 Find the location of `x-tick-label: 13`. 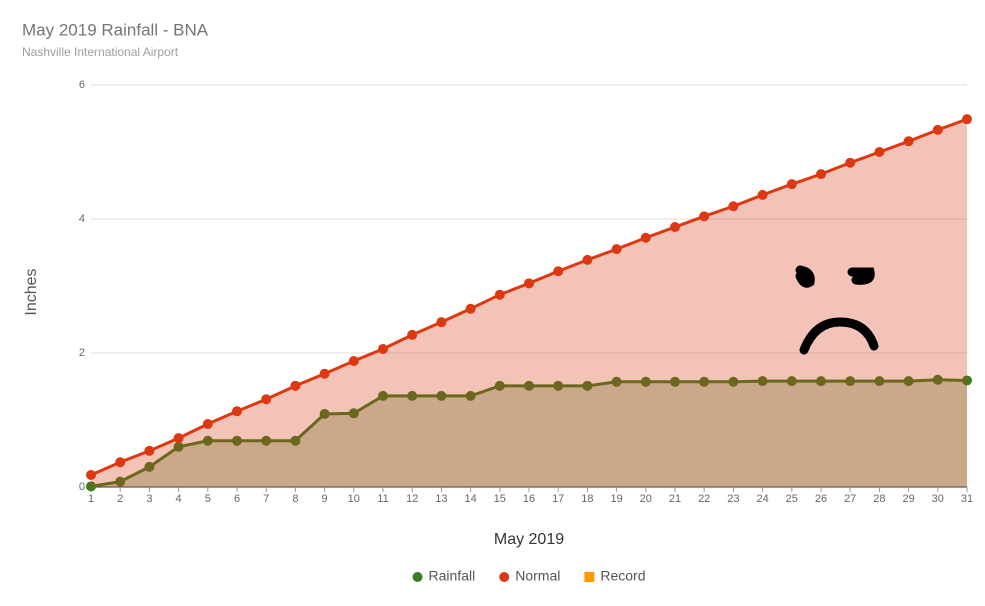

x-tick-label: 13 is located at coordinates (441, 499).